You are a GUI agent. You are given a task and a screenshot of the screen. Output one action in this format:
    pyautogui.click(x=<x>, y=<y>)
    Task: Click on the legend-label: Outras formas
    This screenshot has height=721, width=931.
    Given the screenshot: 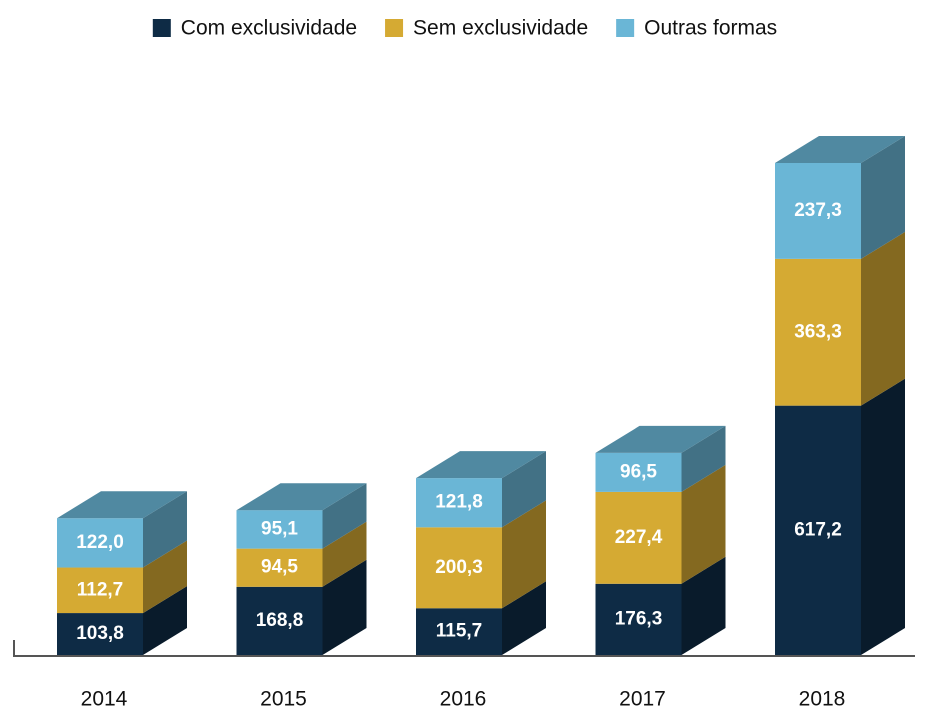 What is the action you would take?
    pyautogui.click(x=710, y=28)
    